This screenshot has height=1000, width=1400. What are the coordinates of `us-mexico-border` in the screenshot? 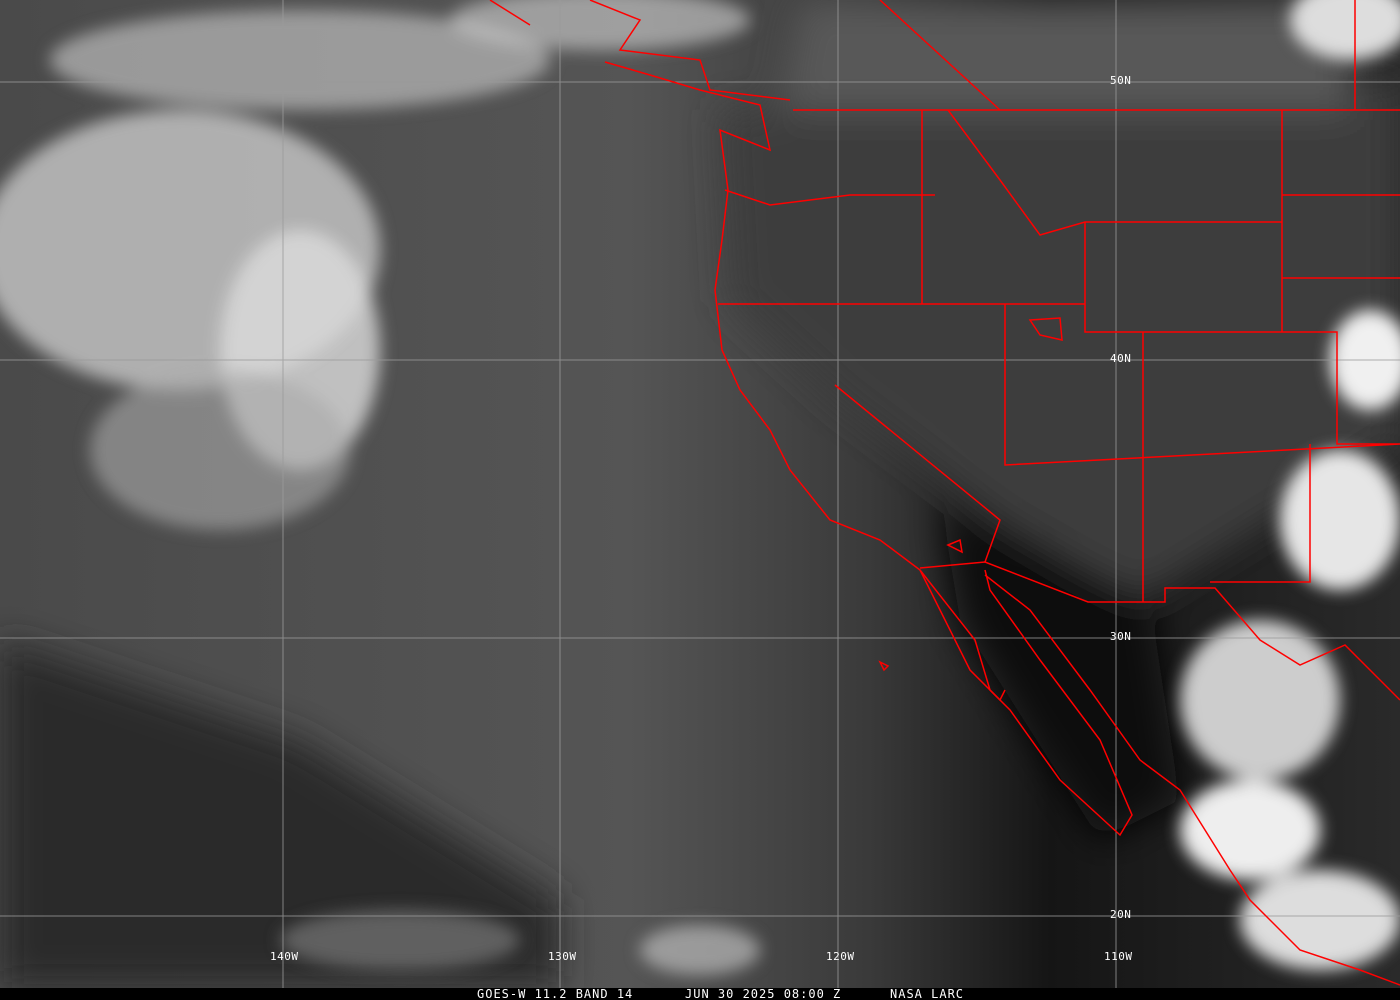 It's located at (1159, 631).